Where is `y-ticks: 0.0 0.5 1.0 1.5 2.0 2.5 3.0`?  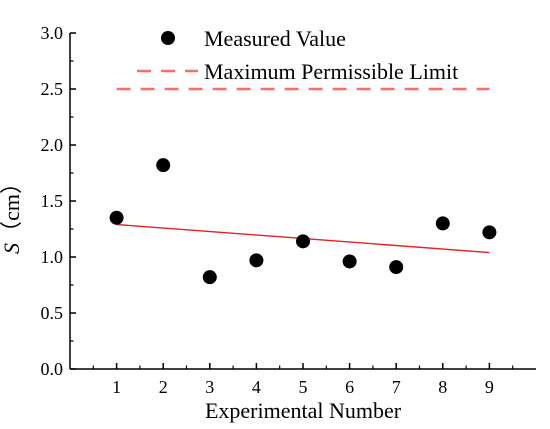
y-ticks: 0.0 0.5 1.0 1.5 2.0 2.5 3.0 is located at coordinates (58, 201).